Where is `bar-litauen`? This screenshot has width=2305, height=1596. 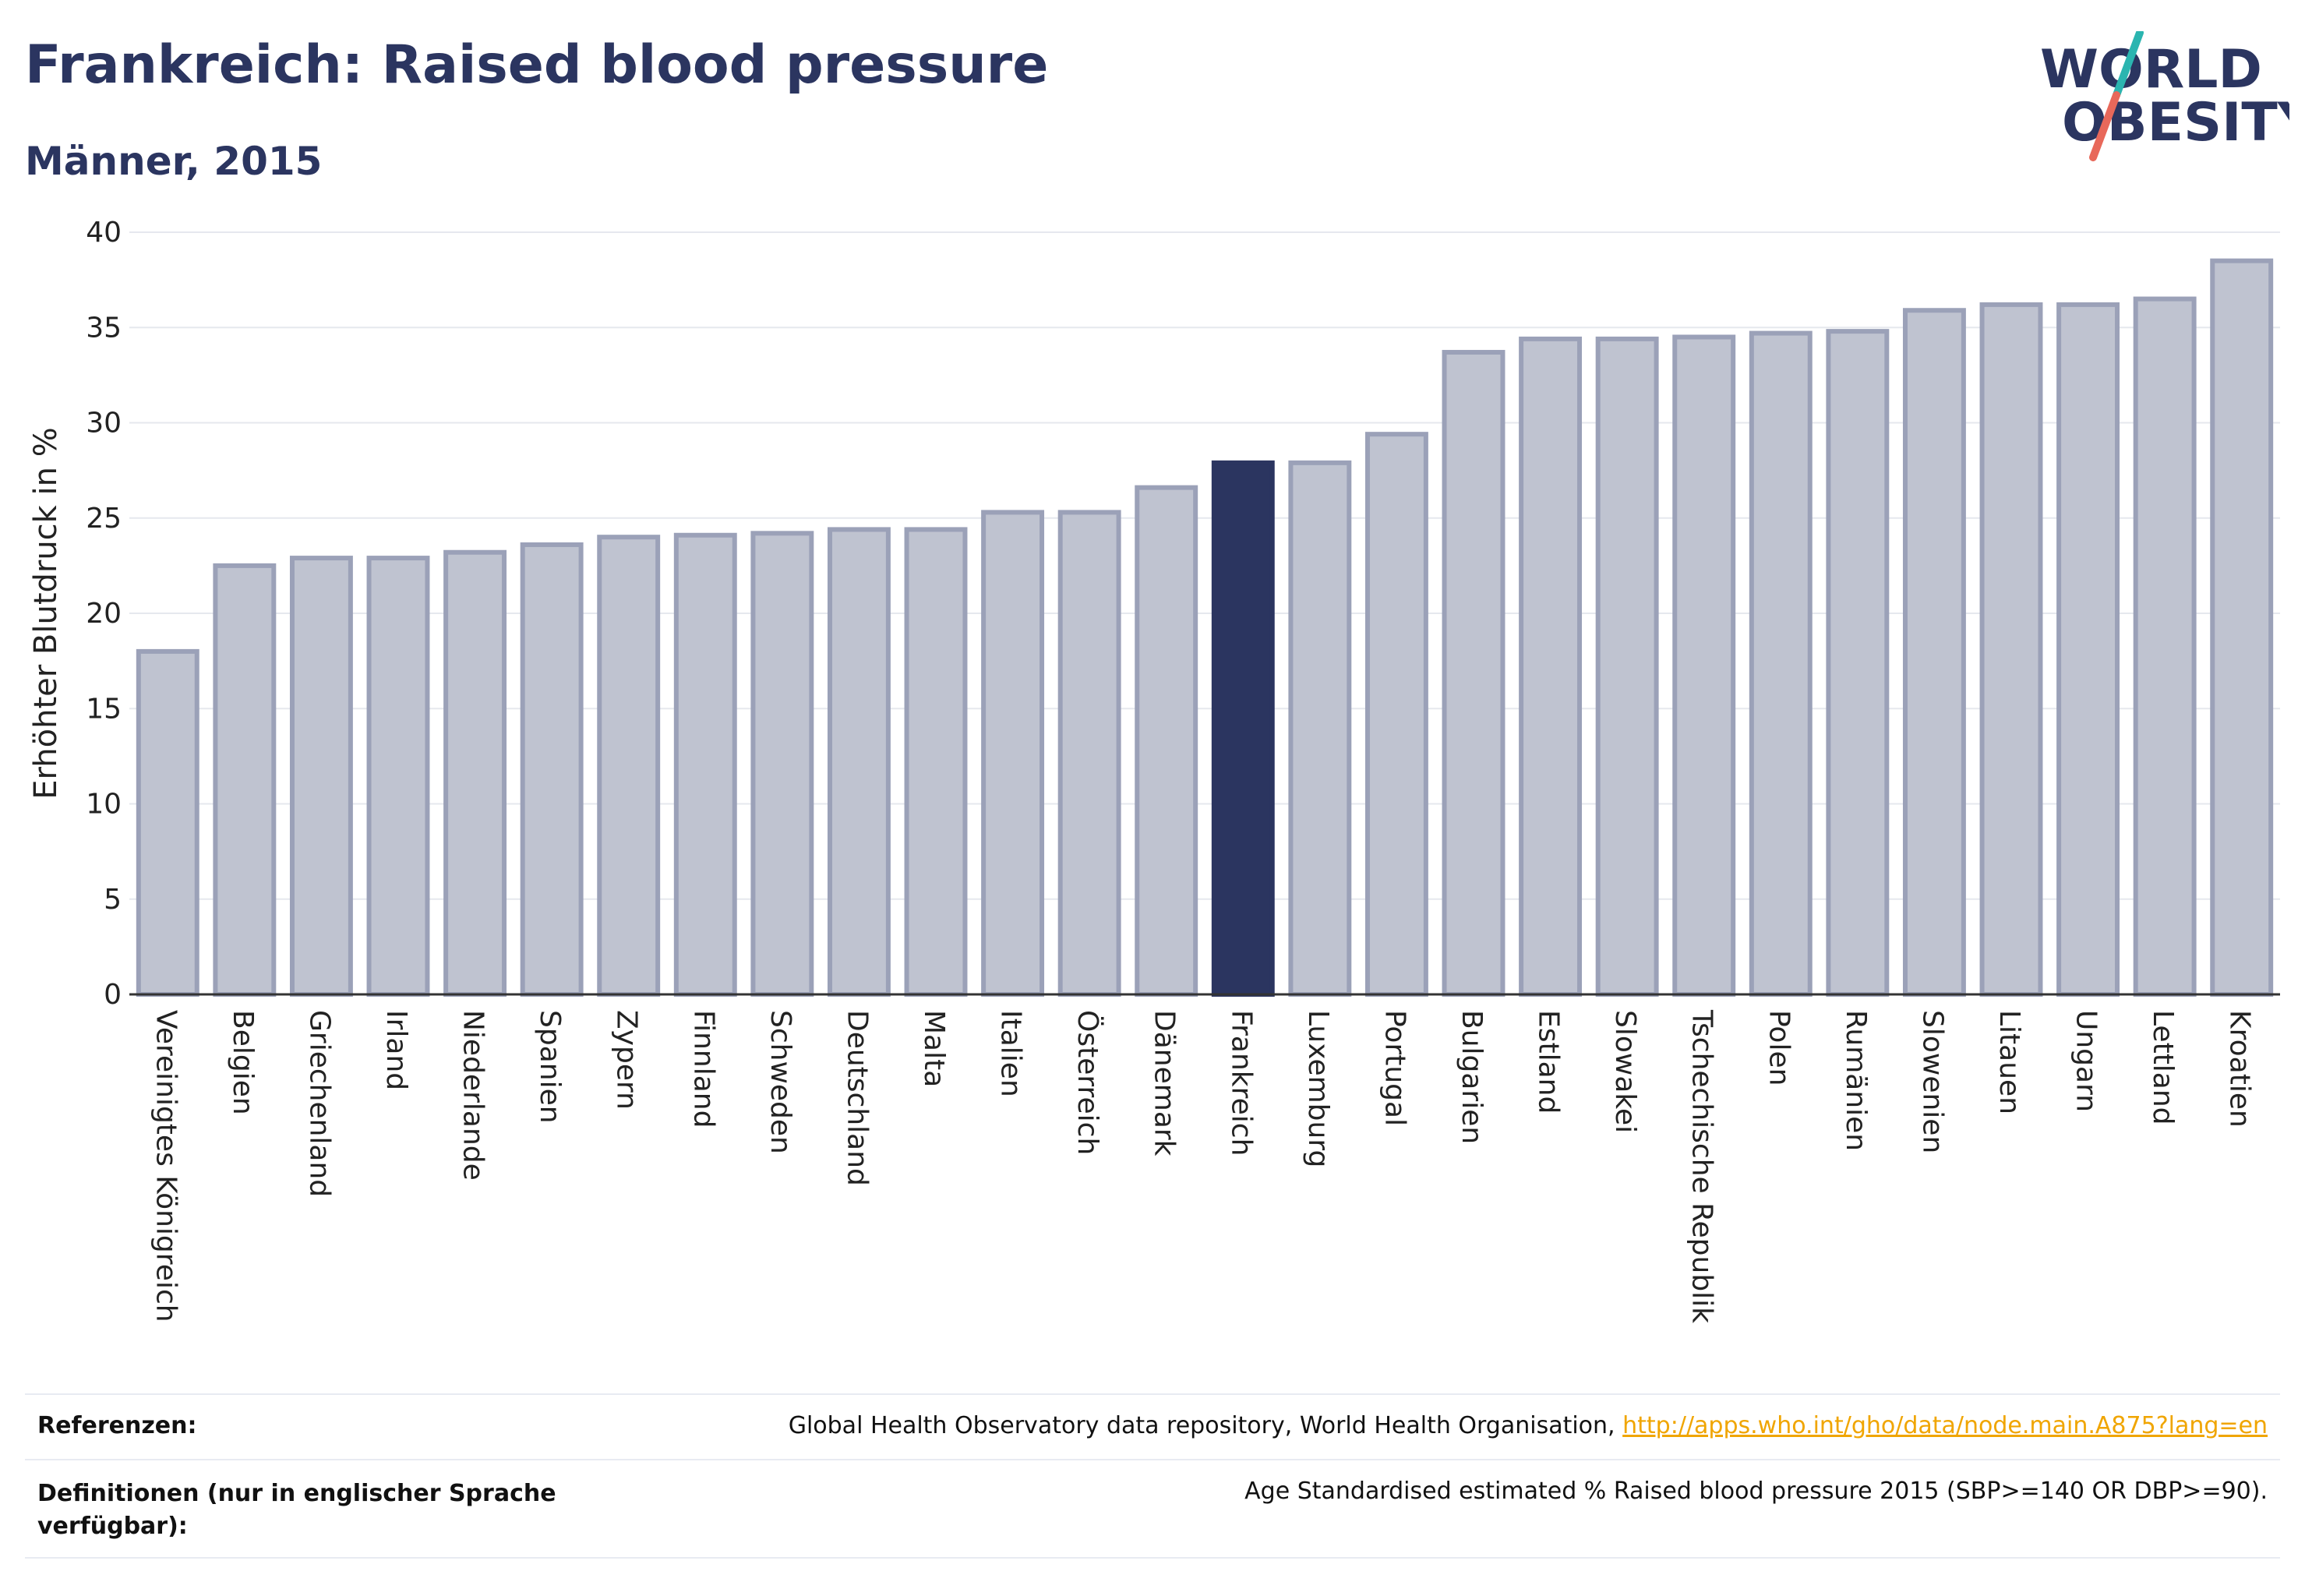
bar-litauen is located at coordinates (2011, 650).